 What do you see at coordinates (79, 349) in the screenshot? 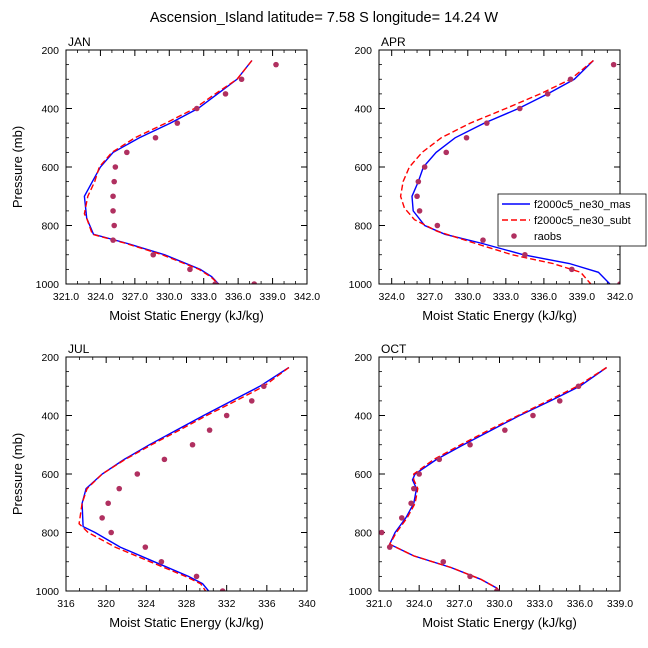
I see `panel-label: JUL` at bounding box center [79, 349].